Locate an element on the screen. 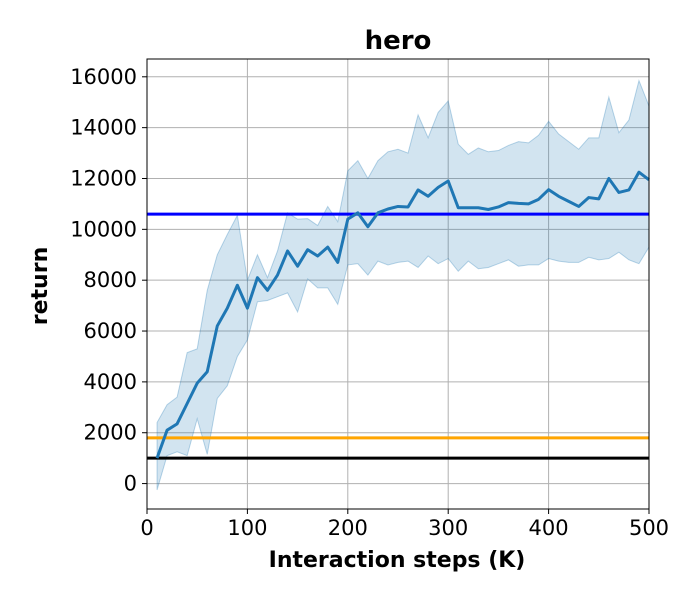 The width and height of the screenshot is (700, 600). x-tick-label: 100 is located at coordinates (247, 528).